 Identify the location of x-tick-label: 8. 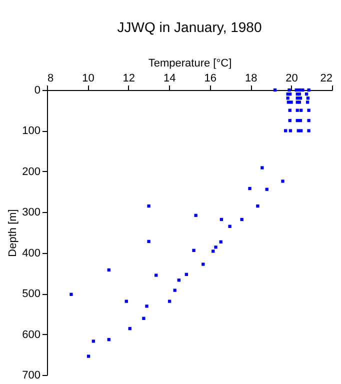
(51, 78).